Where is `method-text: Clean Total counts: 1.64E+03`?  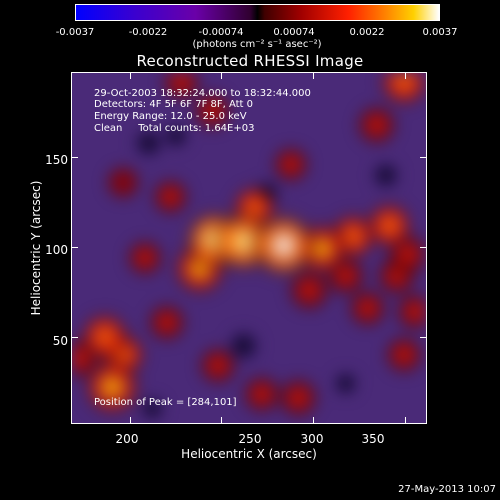 method-text: Clean Total counts: 1.64E+03 is located at coordinates (174, 128).